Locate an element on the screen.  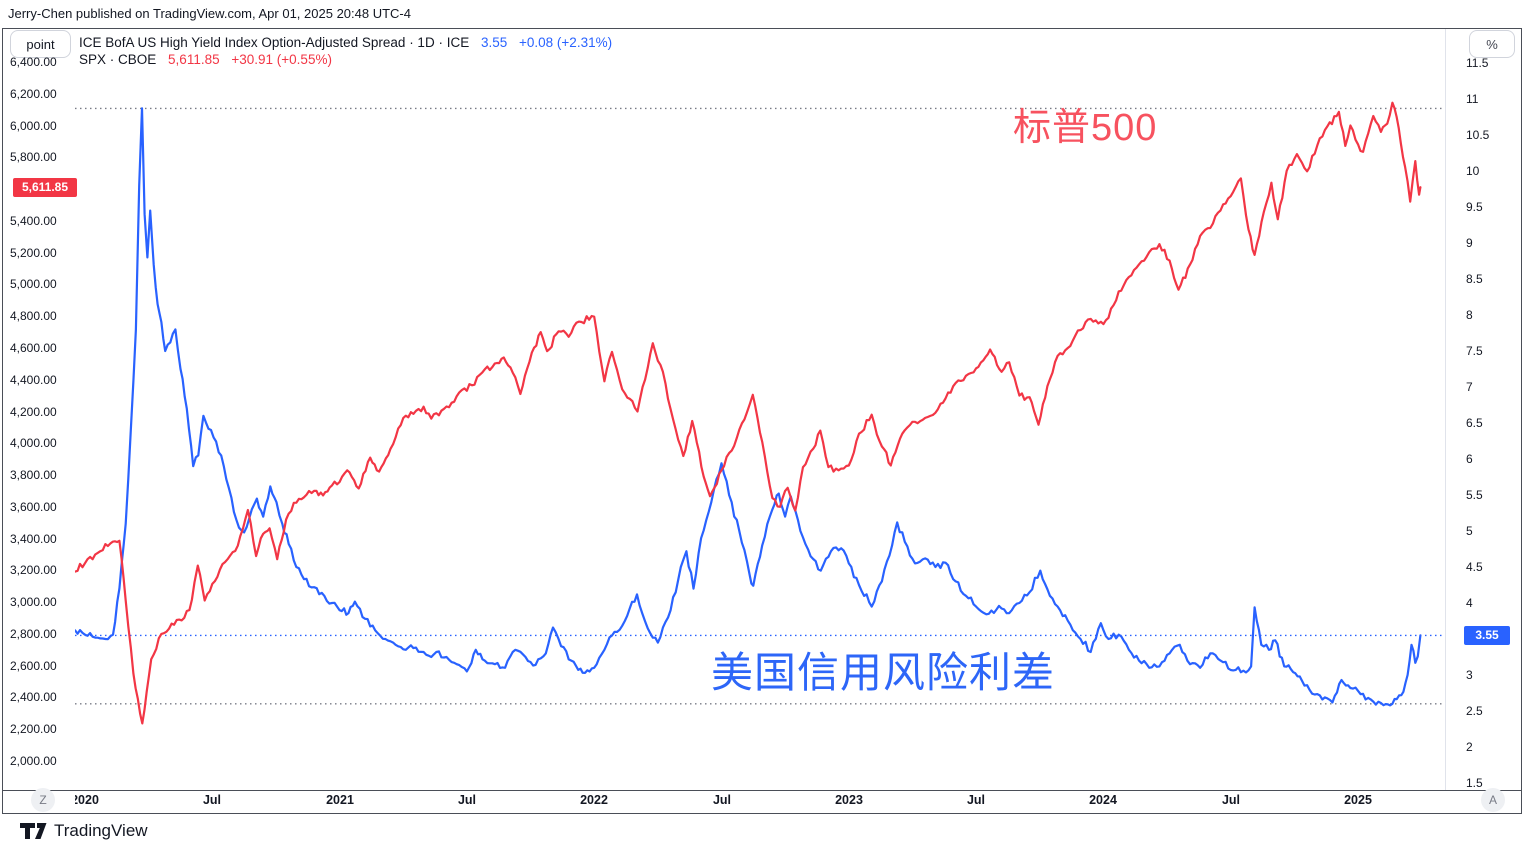
x-axis-tick-2025: 2025 is located at coordinates (1358, 800).